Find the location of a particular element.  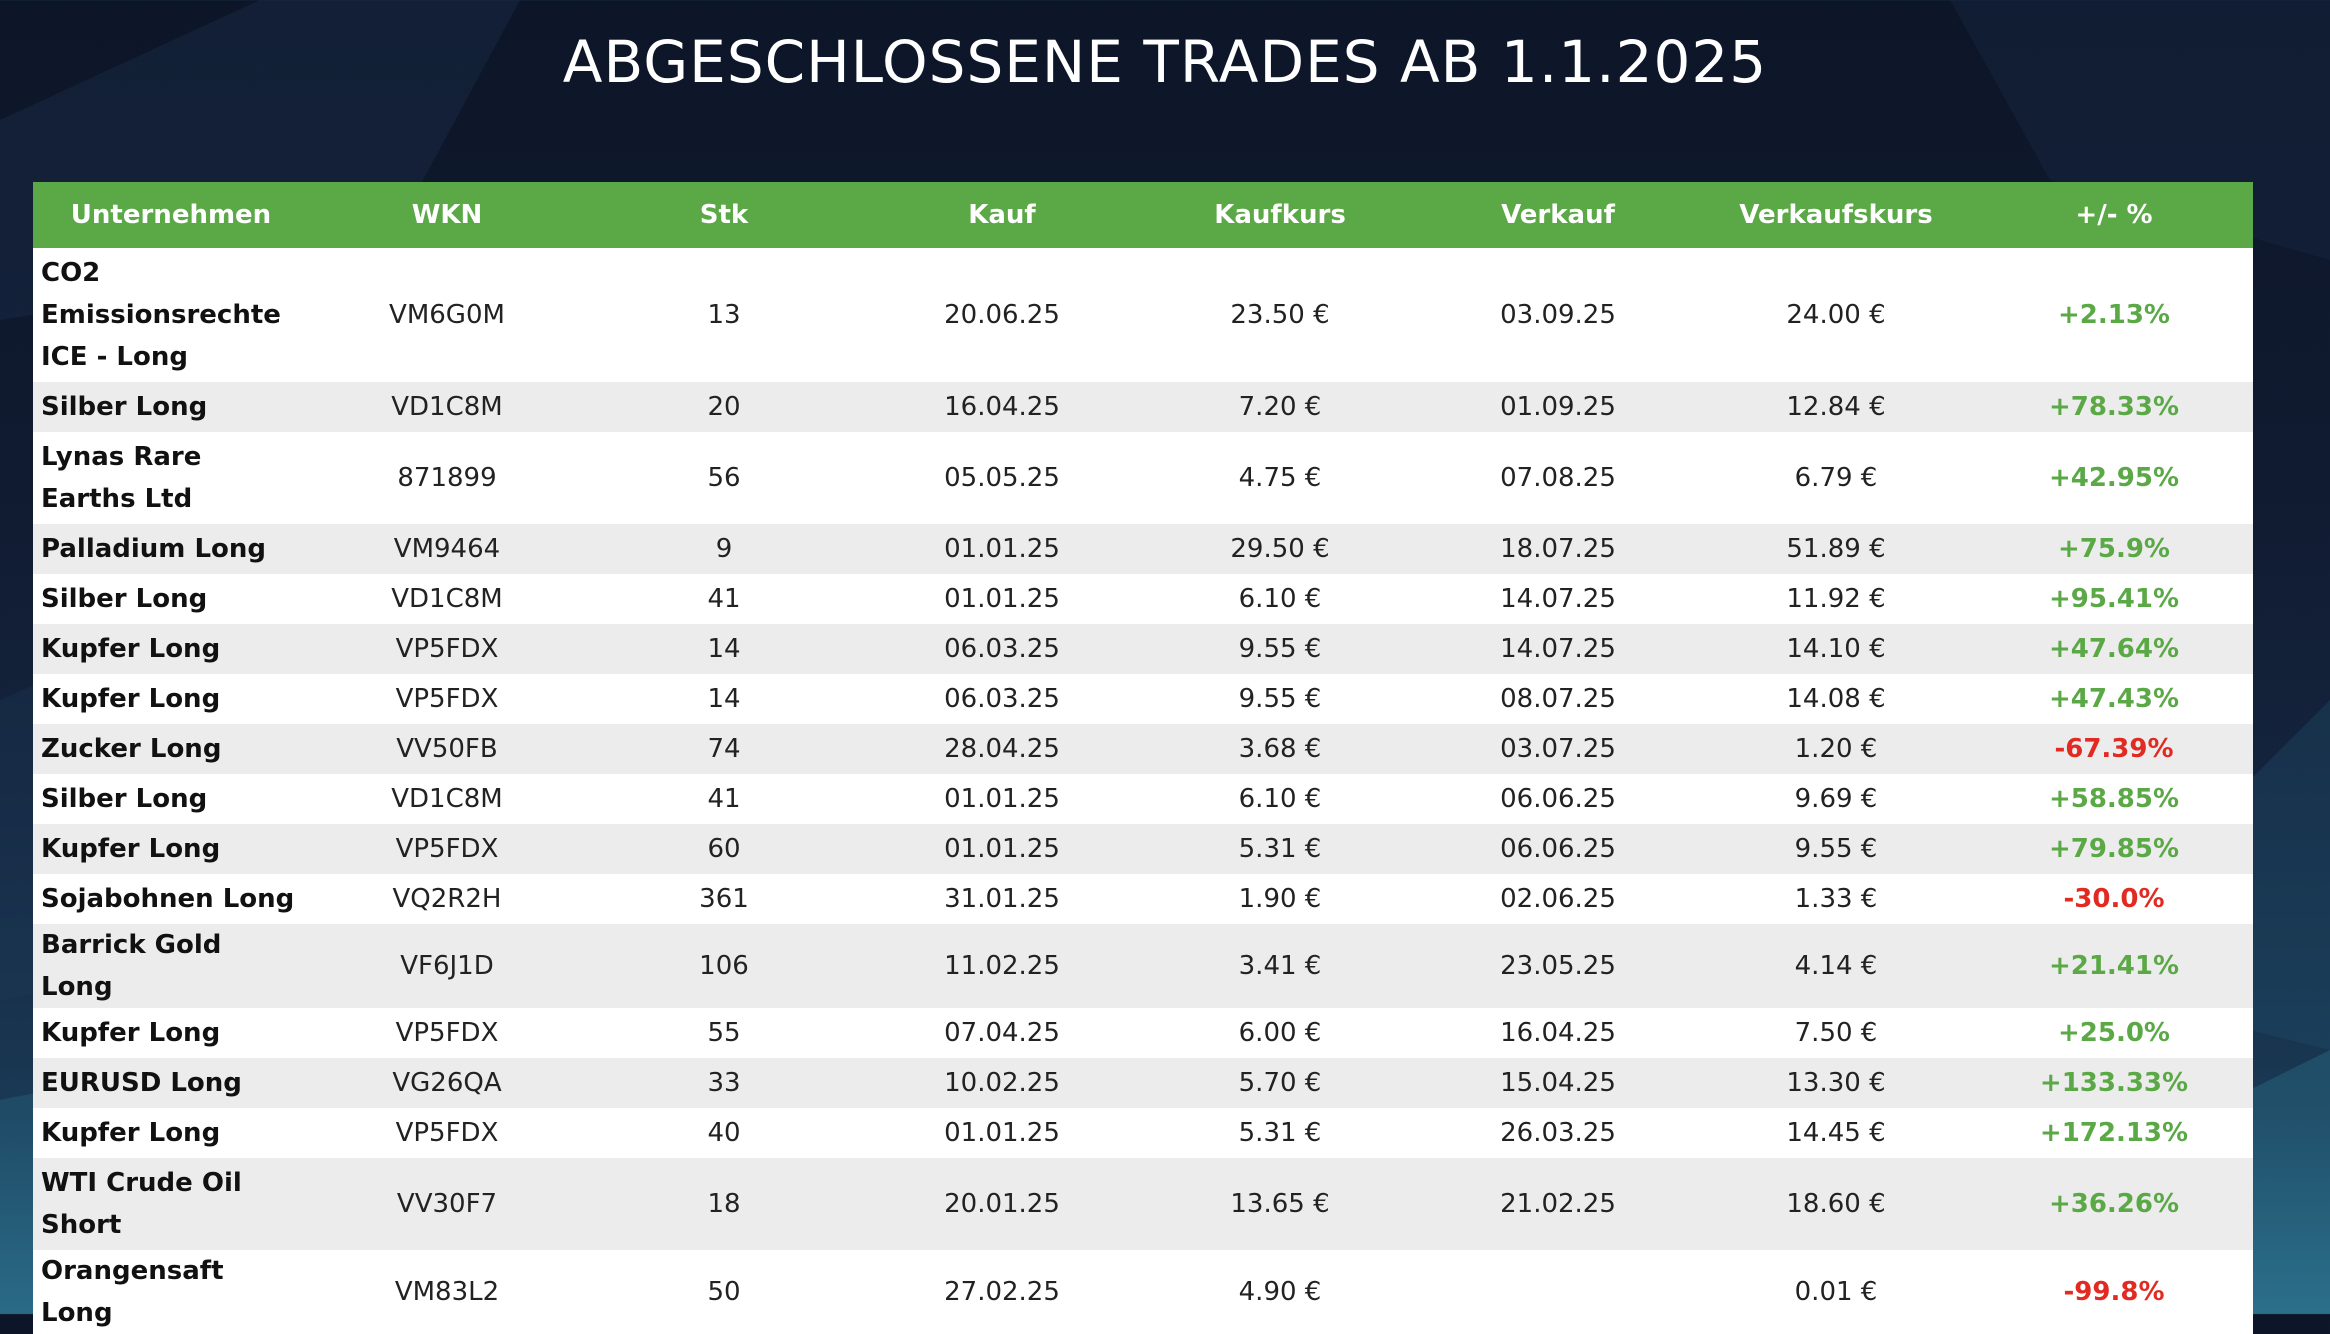

cell-kaufkurs: 3.68 € is located at coordinates (1280, 749).